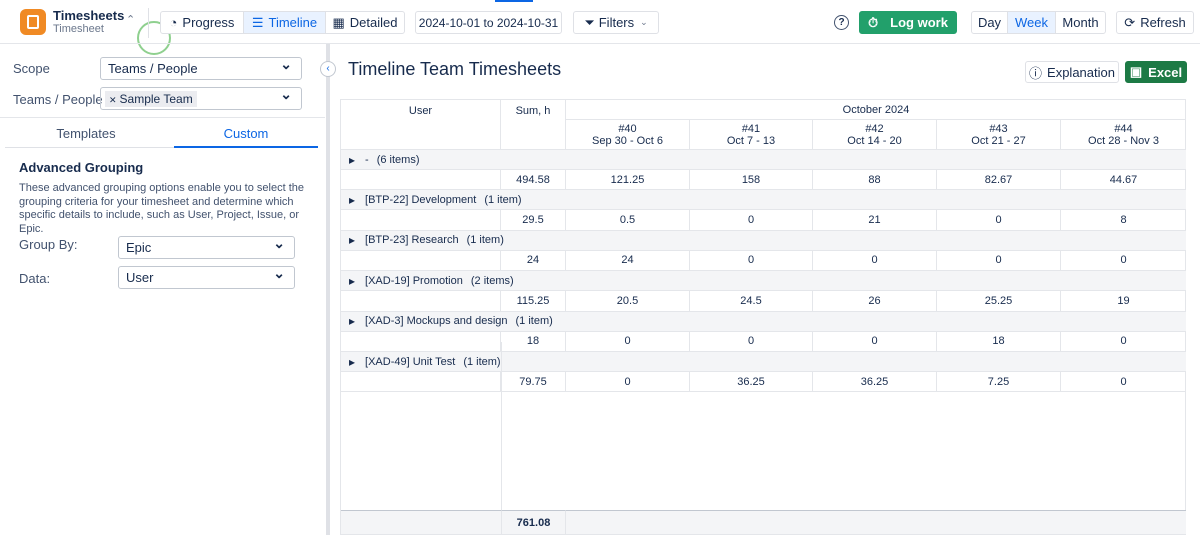 This screenshot has height=535, width=1200. I want to click on header-user: User, so click(421, 125).